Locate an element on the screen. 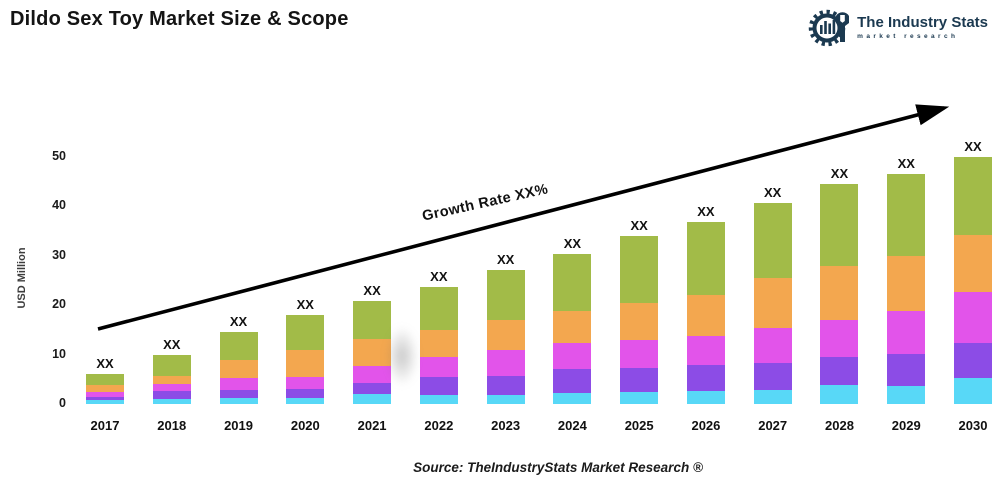 Image resolution: width=1000 pixels, height=500 pixels. stacked-bar-2028 is located at coordinates (839, 294).